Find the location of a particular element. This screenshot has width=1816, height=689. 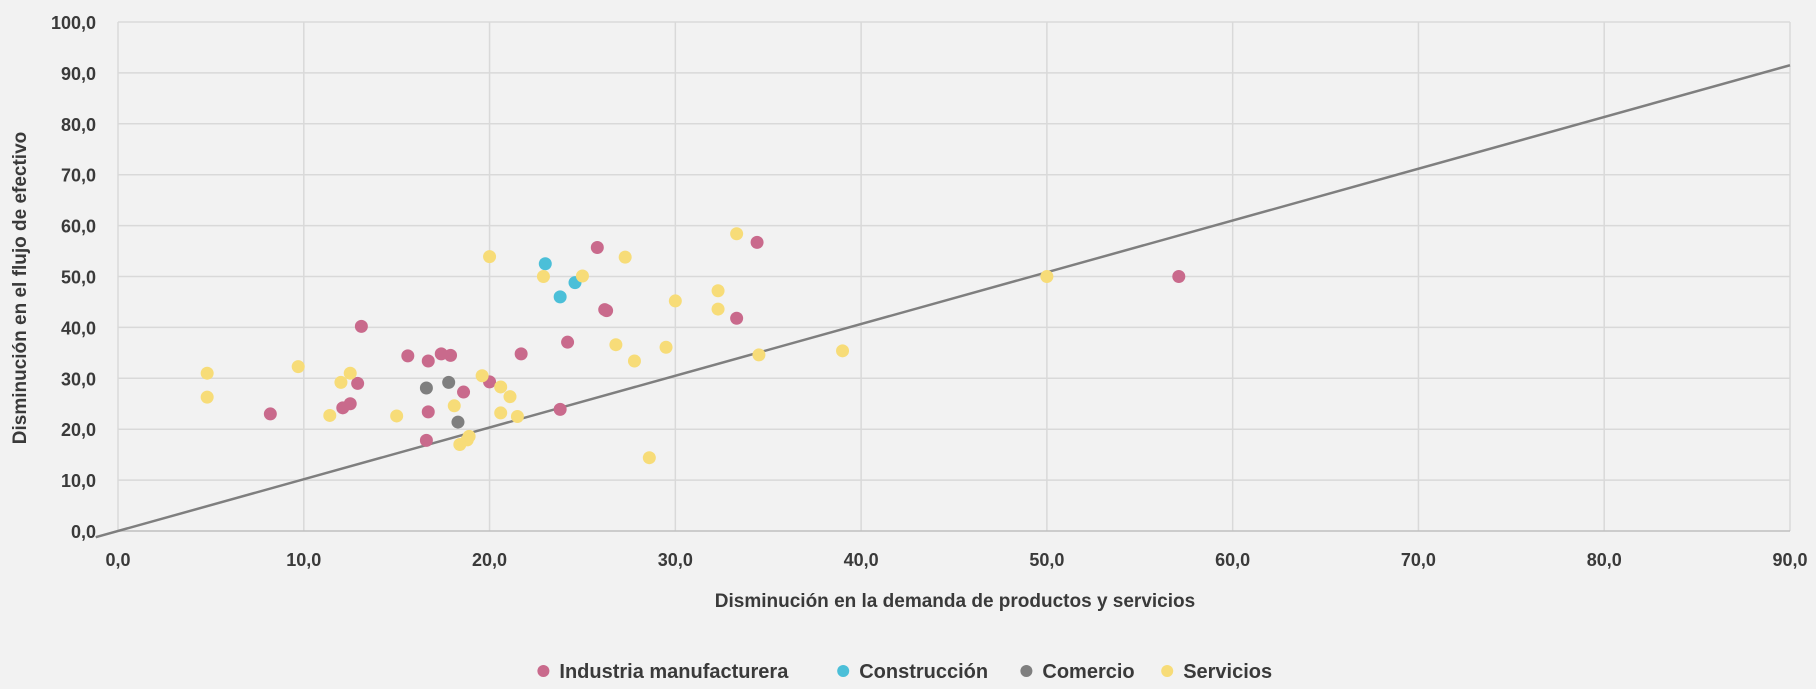

y-tick-label: 70,0 is located at coordinates (78, 176).